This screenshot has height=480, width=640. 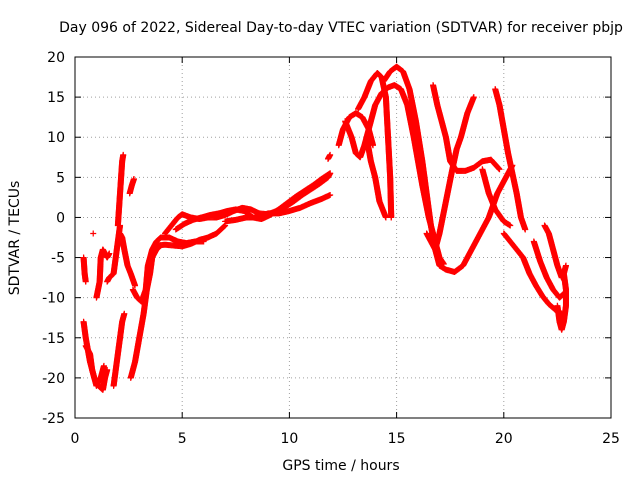 I want to click on series-arc5, so click(x=103, y=273).